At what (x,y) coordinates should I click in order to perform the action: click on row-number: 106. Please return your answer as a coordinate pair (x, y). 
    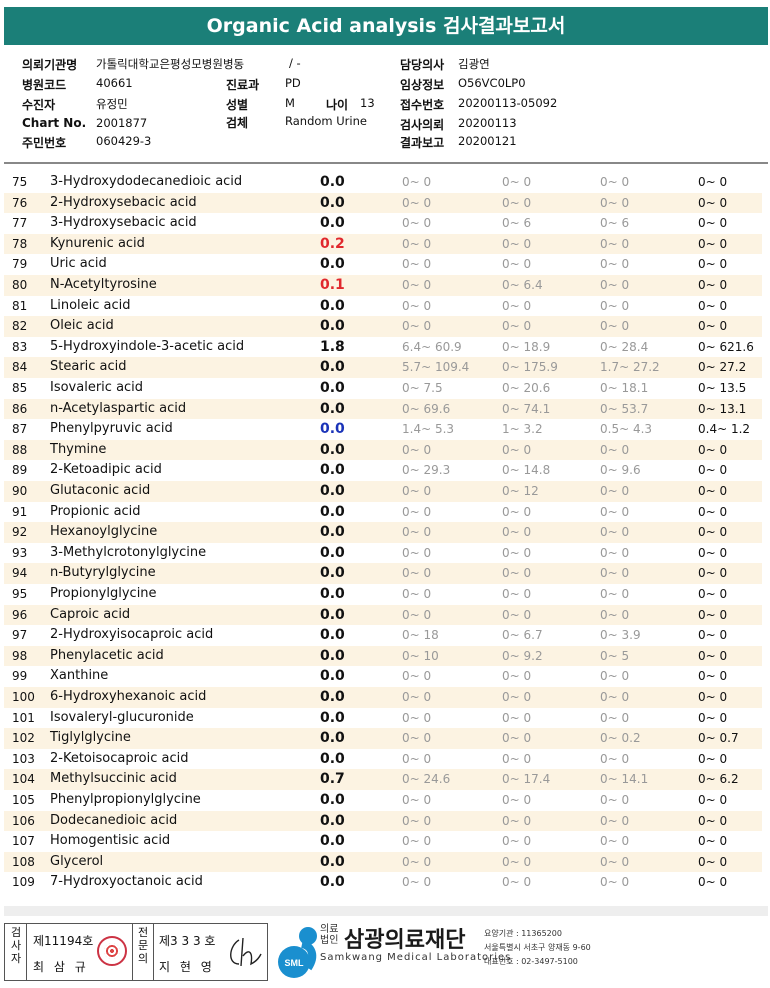
    Looking at the image, I should click on (23, 820).